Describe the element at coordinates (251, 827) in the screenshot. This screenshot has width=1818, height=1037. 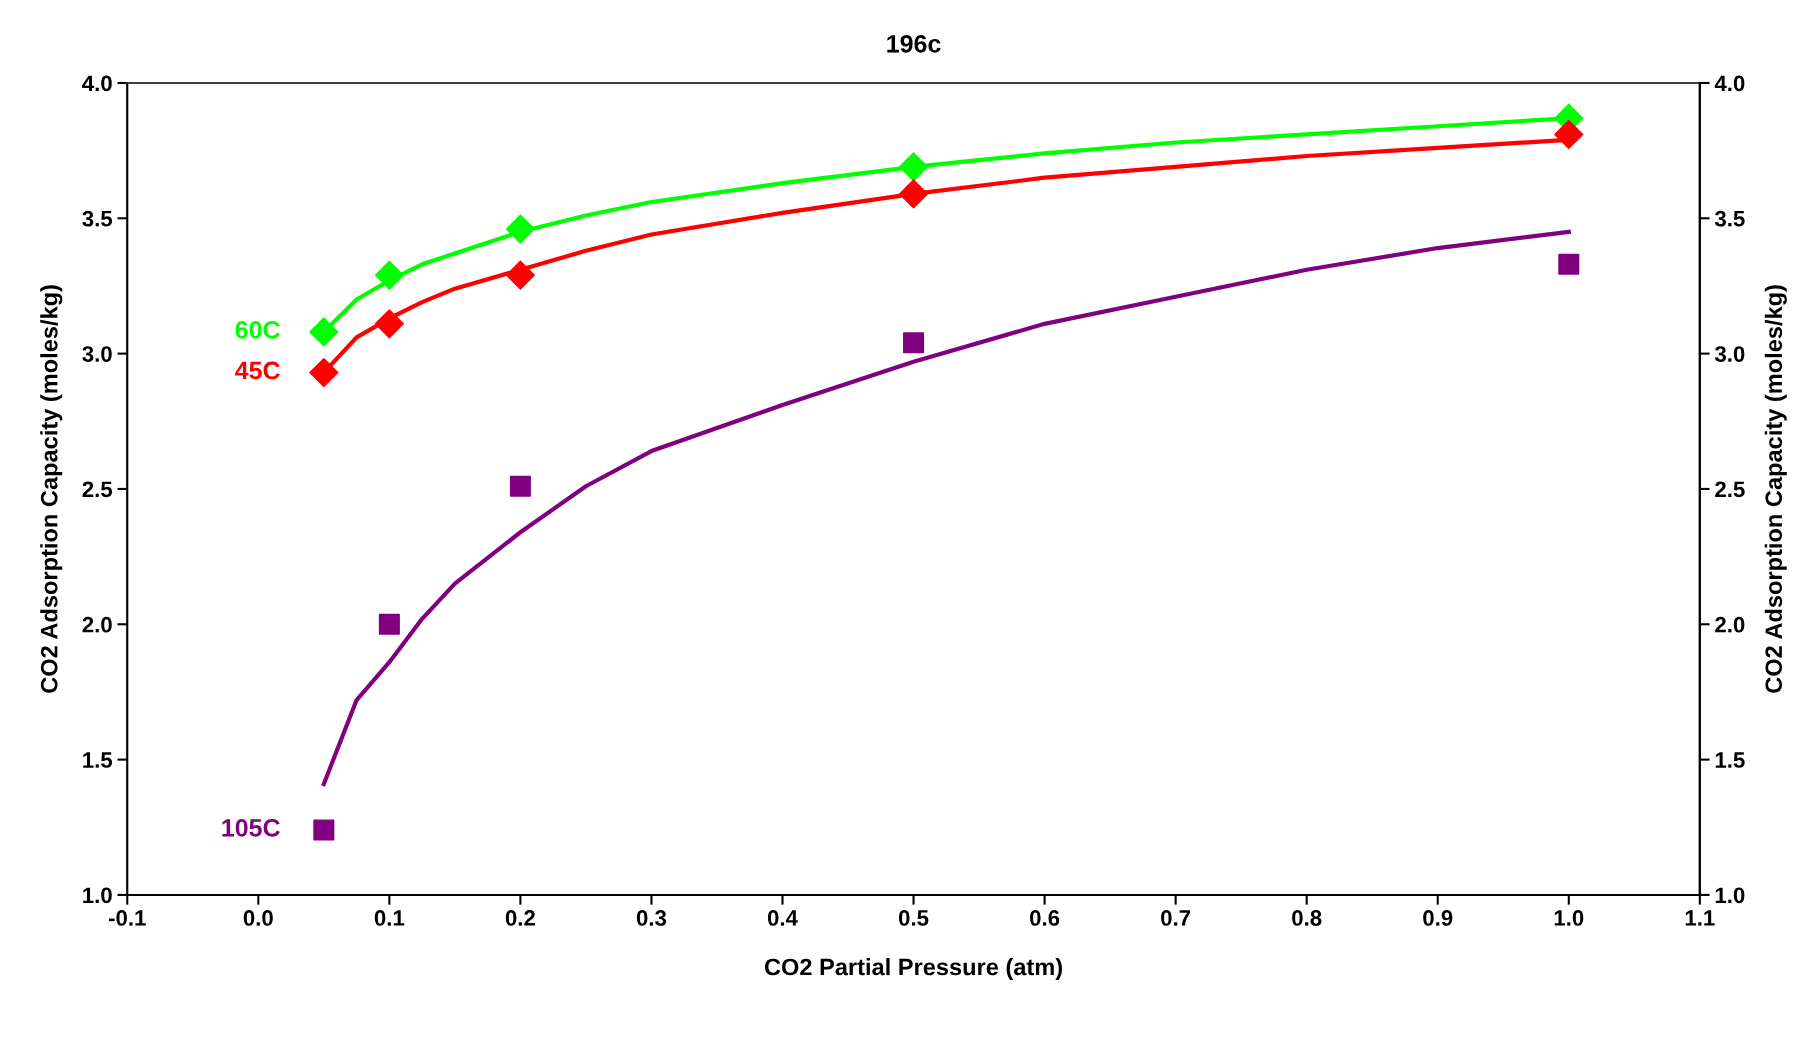
I see `series-label: 105C` at that location.